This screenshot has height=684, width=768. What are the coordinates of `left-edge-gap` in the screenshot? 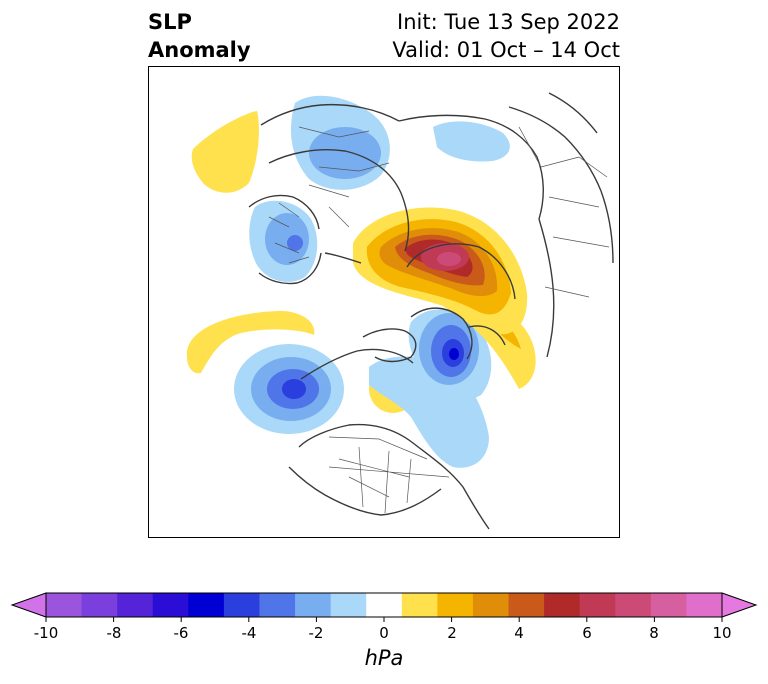 It's located at (152, 301).